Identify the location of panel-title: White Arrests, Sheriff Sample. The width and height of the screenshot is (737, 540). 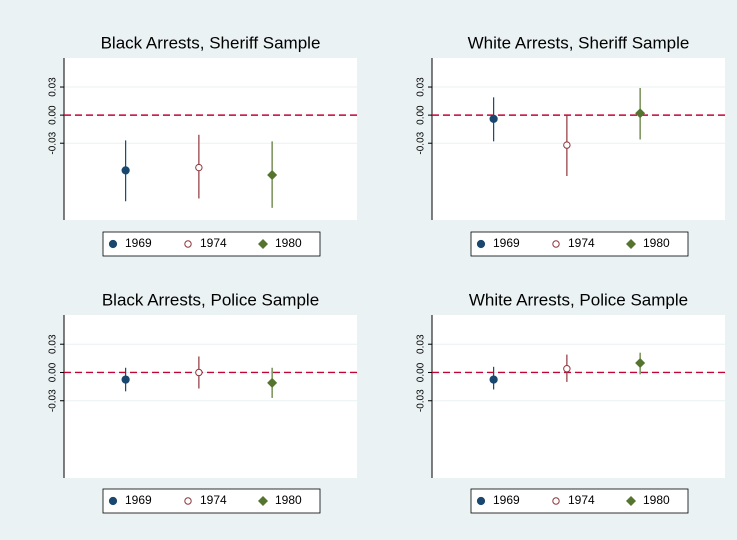
(579, 42).